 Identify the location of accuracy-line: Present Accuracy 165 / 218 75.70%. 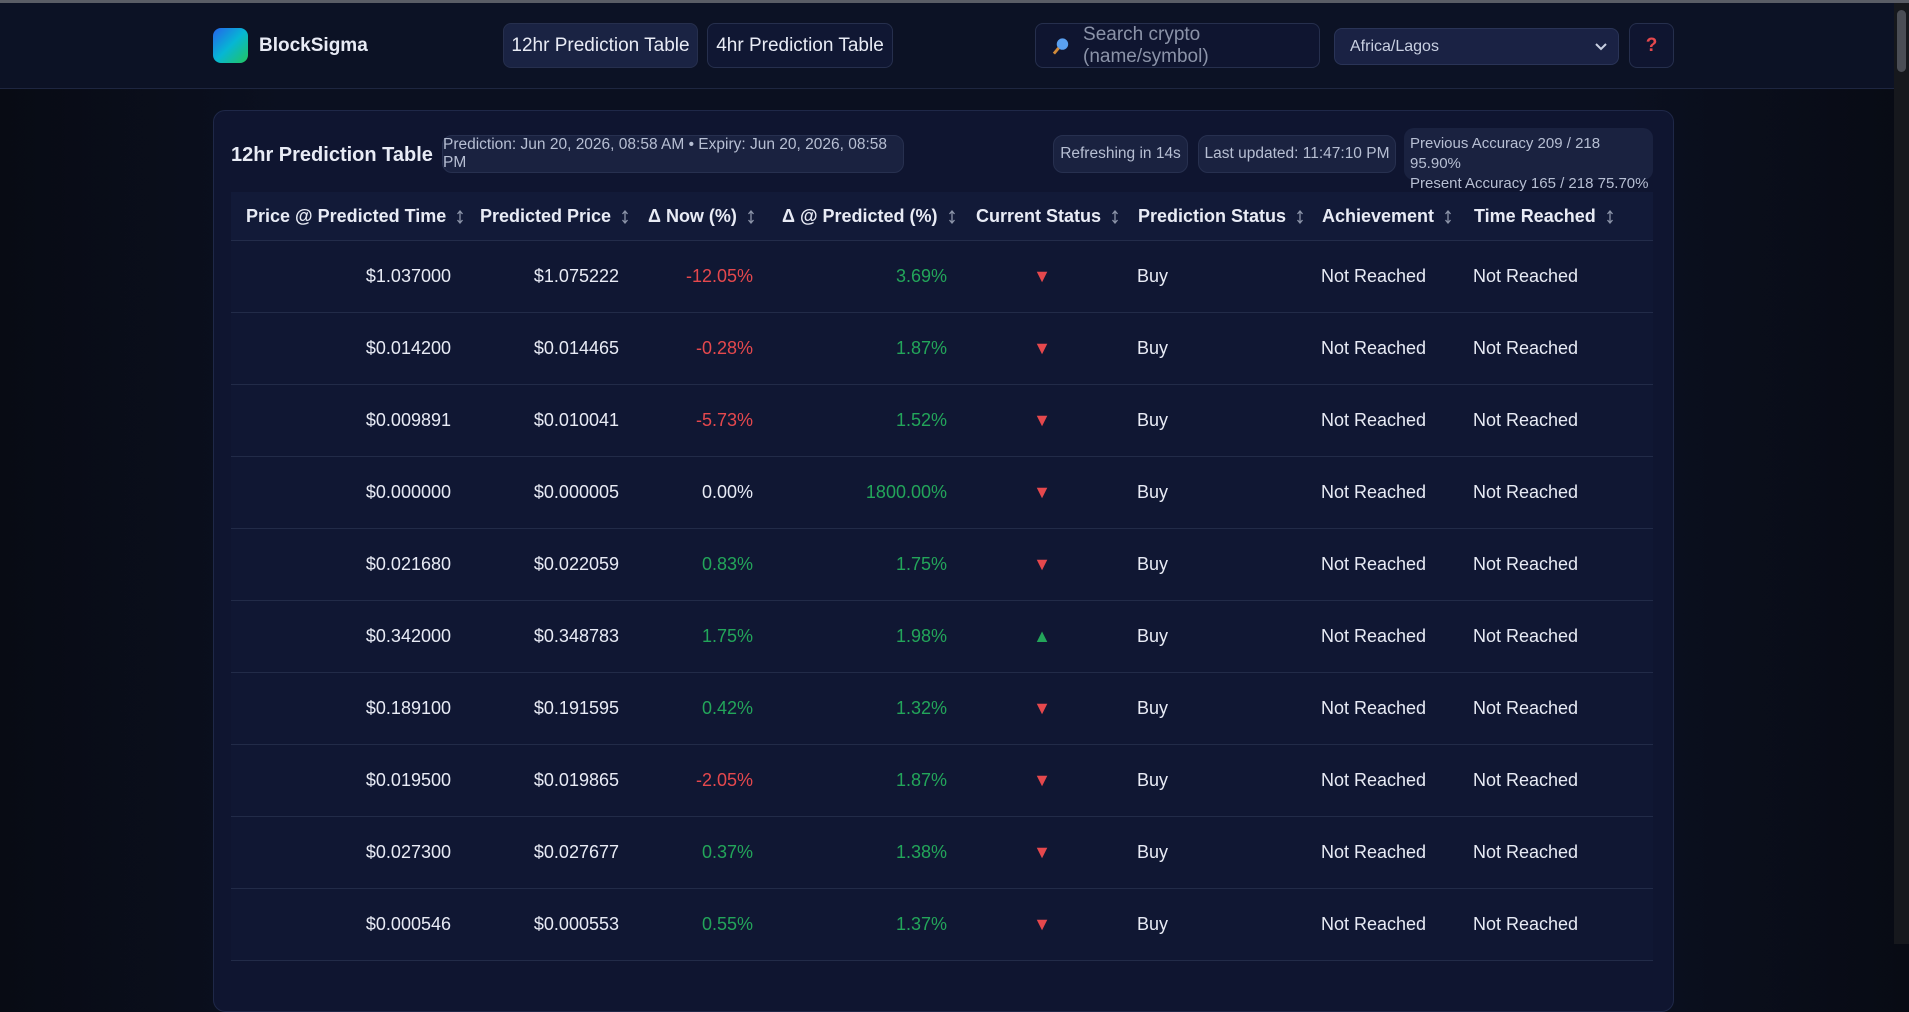
(1529, 183).